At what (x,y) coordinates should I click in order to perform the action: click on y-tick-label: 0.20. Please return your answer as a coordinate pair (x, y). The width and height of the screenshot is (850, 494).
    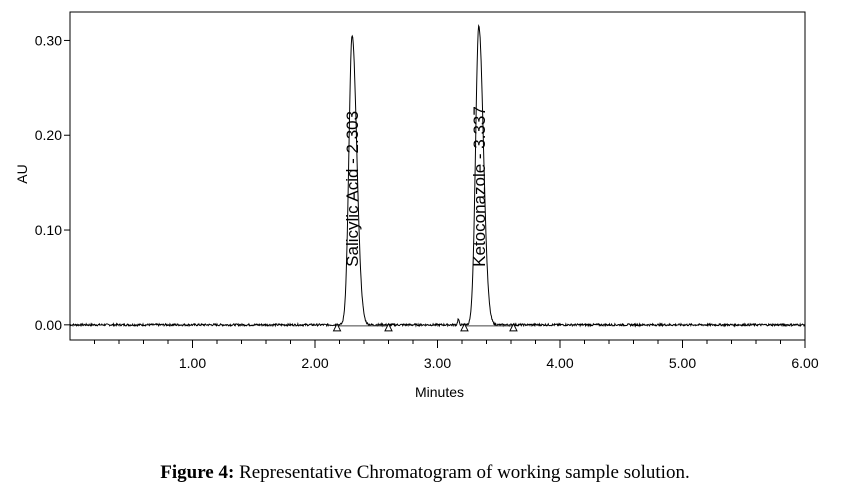
    Looking at the image, I should click on (48, 135).